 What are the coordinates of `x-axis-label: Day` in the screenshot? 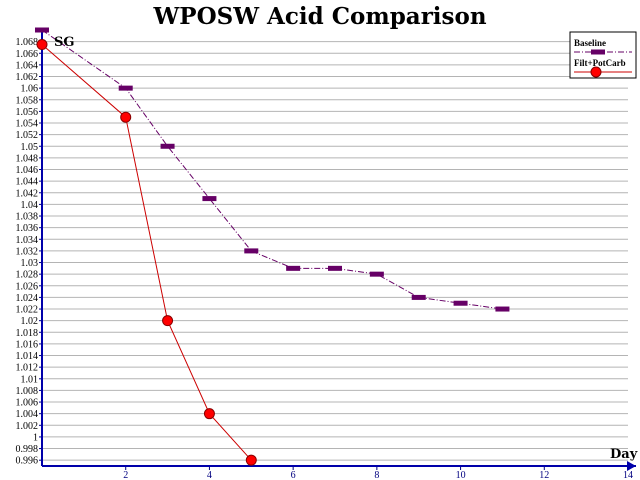 It's located at (624, 454).